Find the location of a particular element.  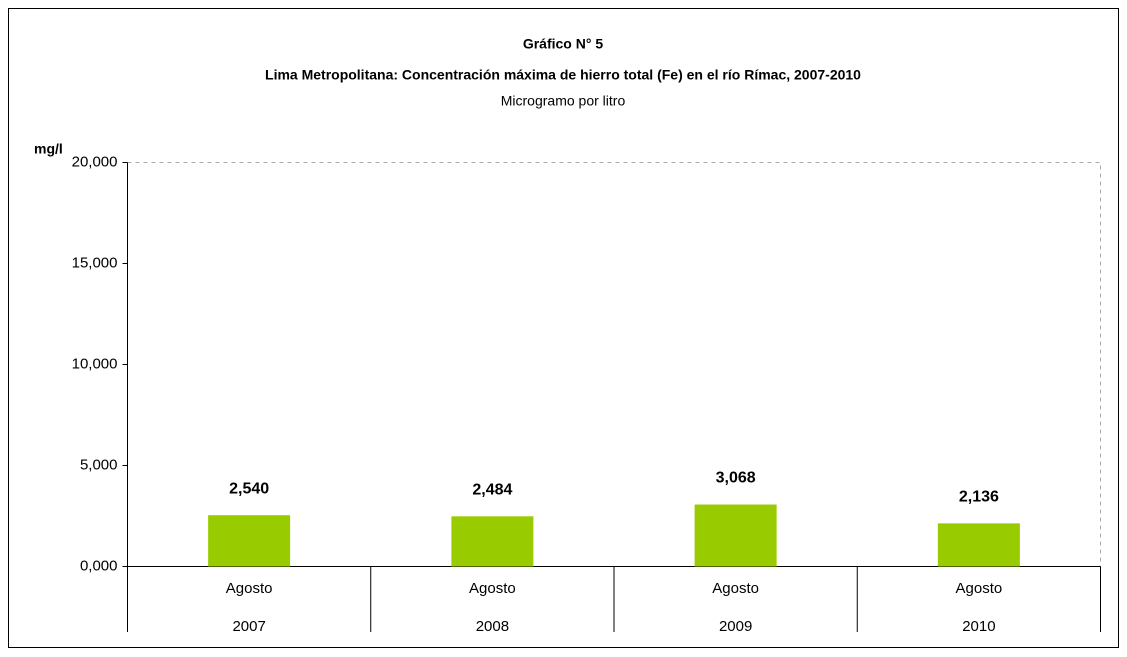

y-tick-label: 20,000 is located at coordinates (95, 161).